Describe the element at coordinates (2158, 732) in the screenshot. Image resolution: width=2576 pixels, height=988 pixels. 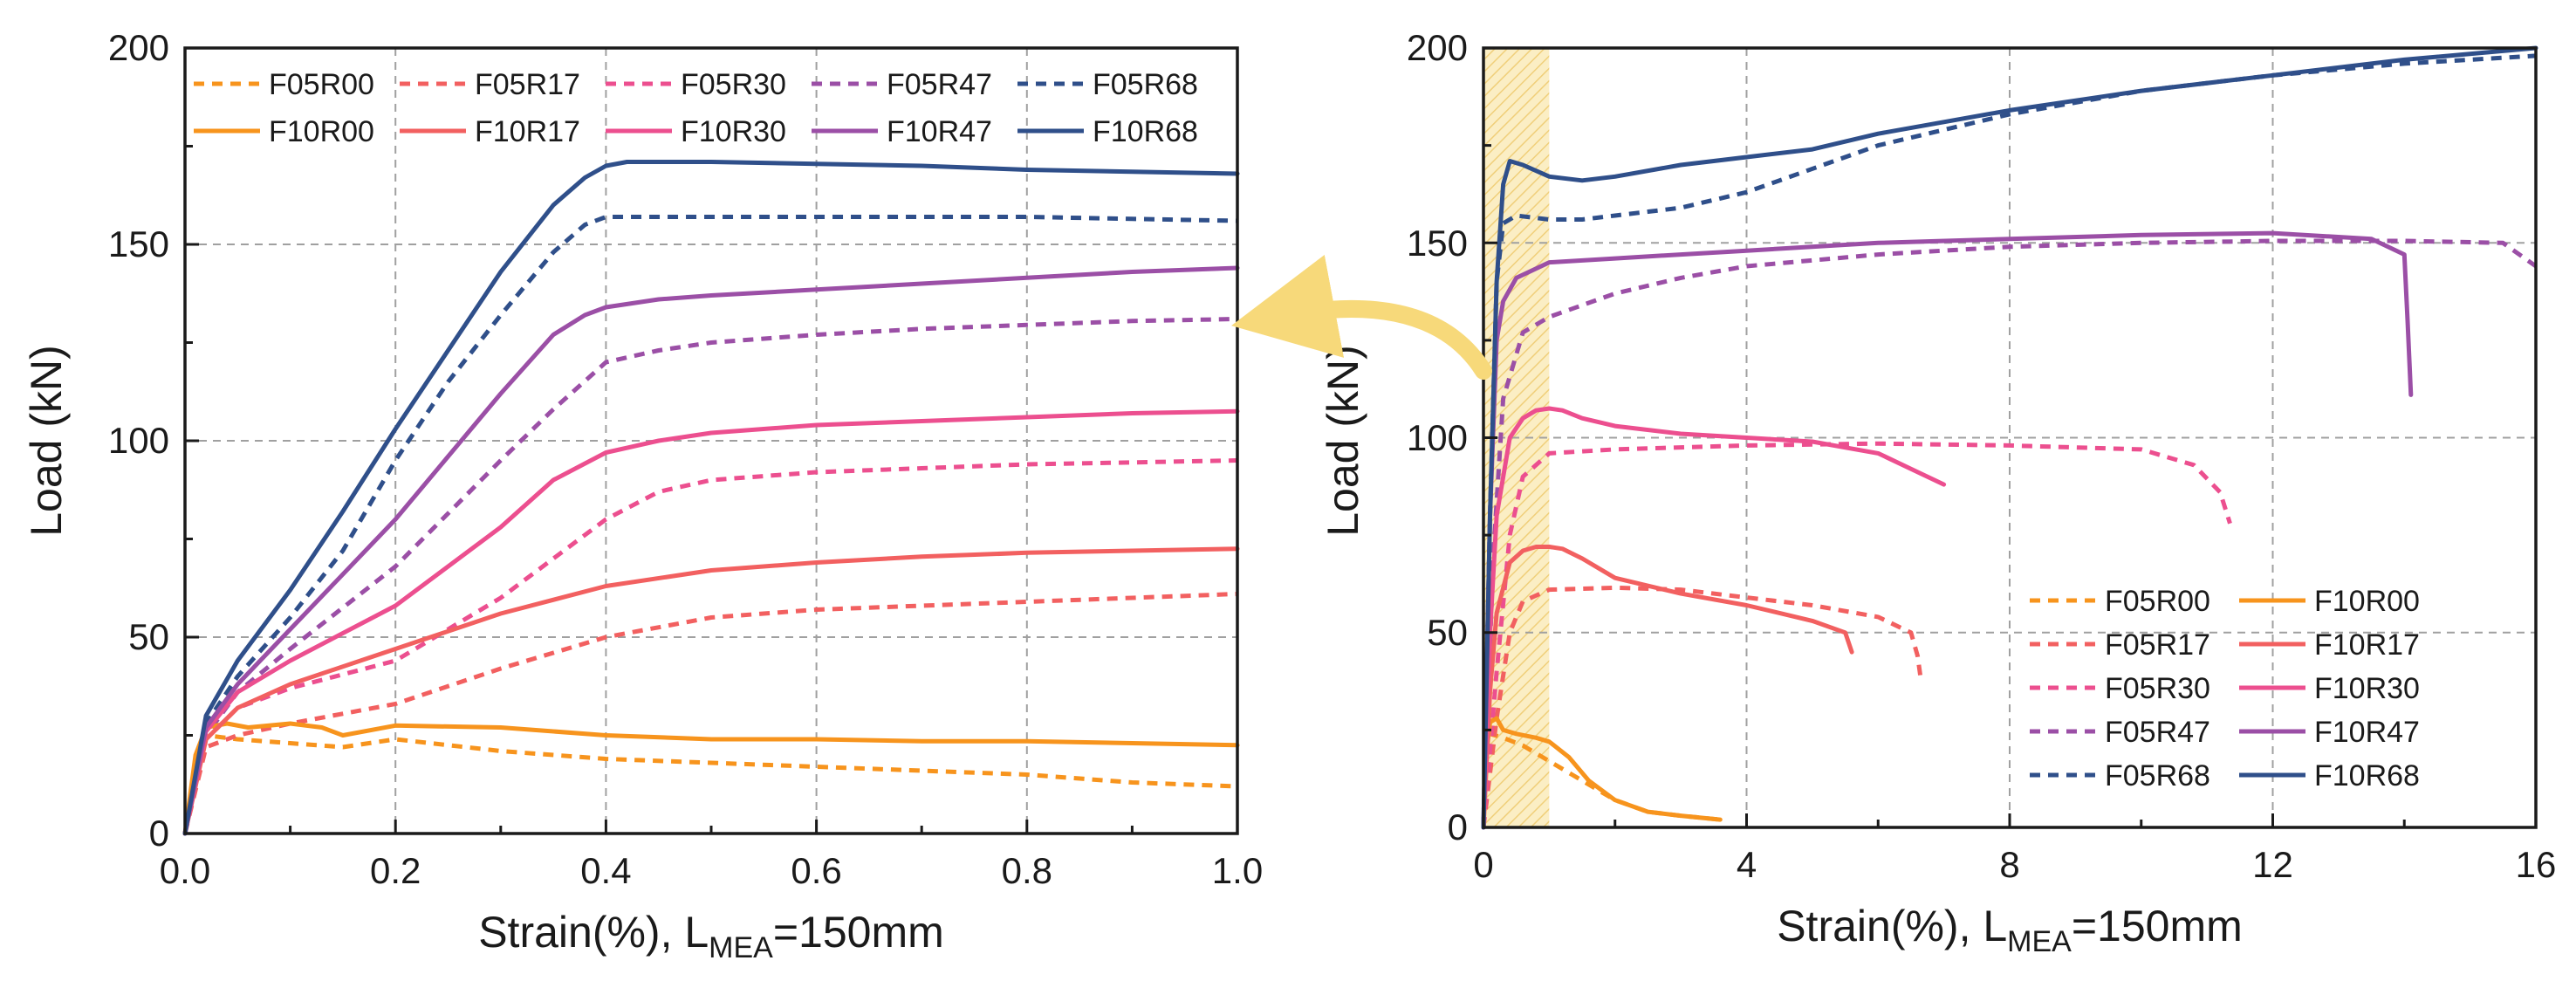
I see `right-legend-label-F05R47: F05R47` at that location.